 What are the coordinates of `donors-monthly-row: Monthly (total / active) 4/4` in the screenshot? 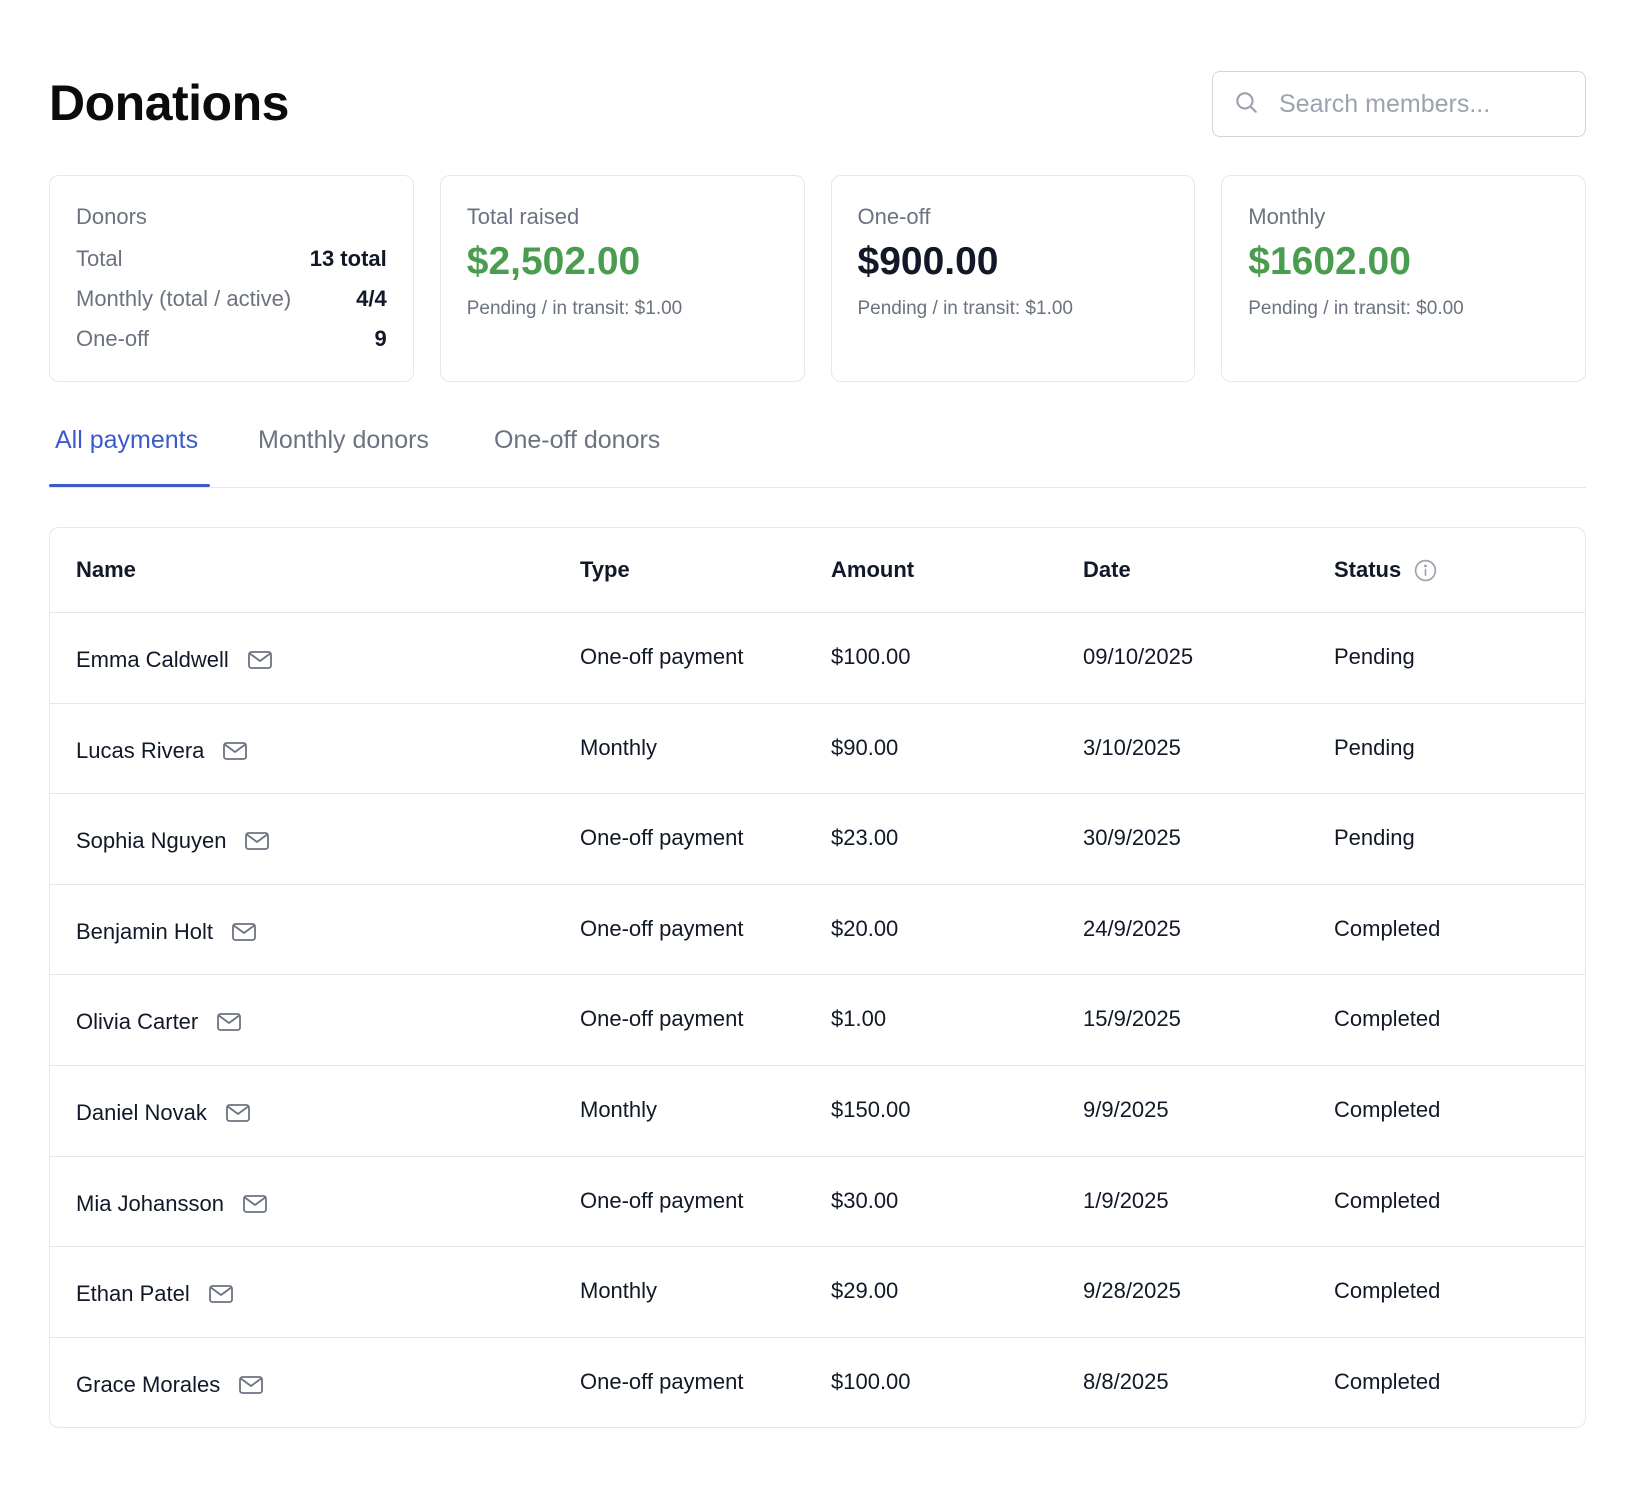 It's located at (231, 299).